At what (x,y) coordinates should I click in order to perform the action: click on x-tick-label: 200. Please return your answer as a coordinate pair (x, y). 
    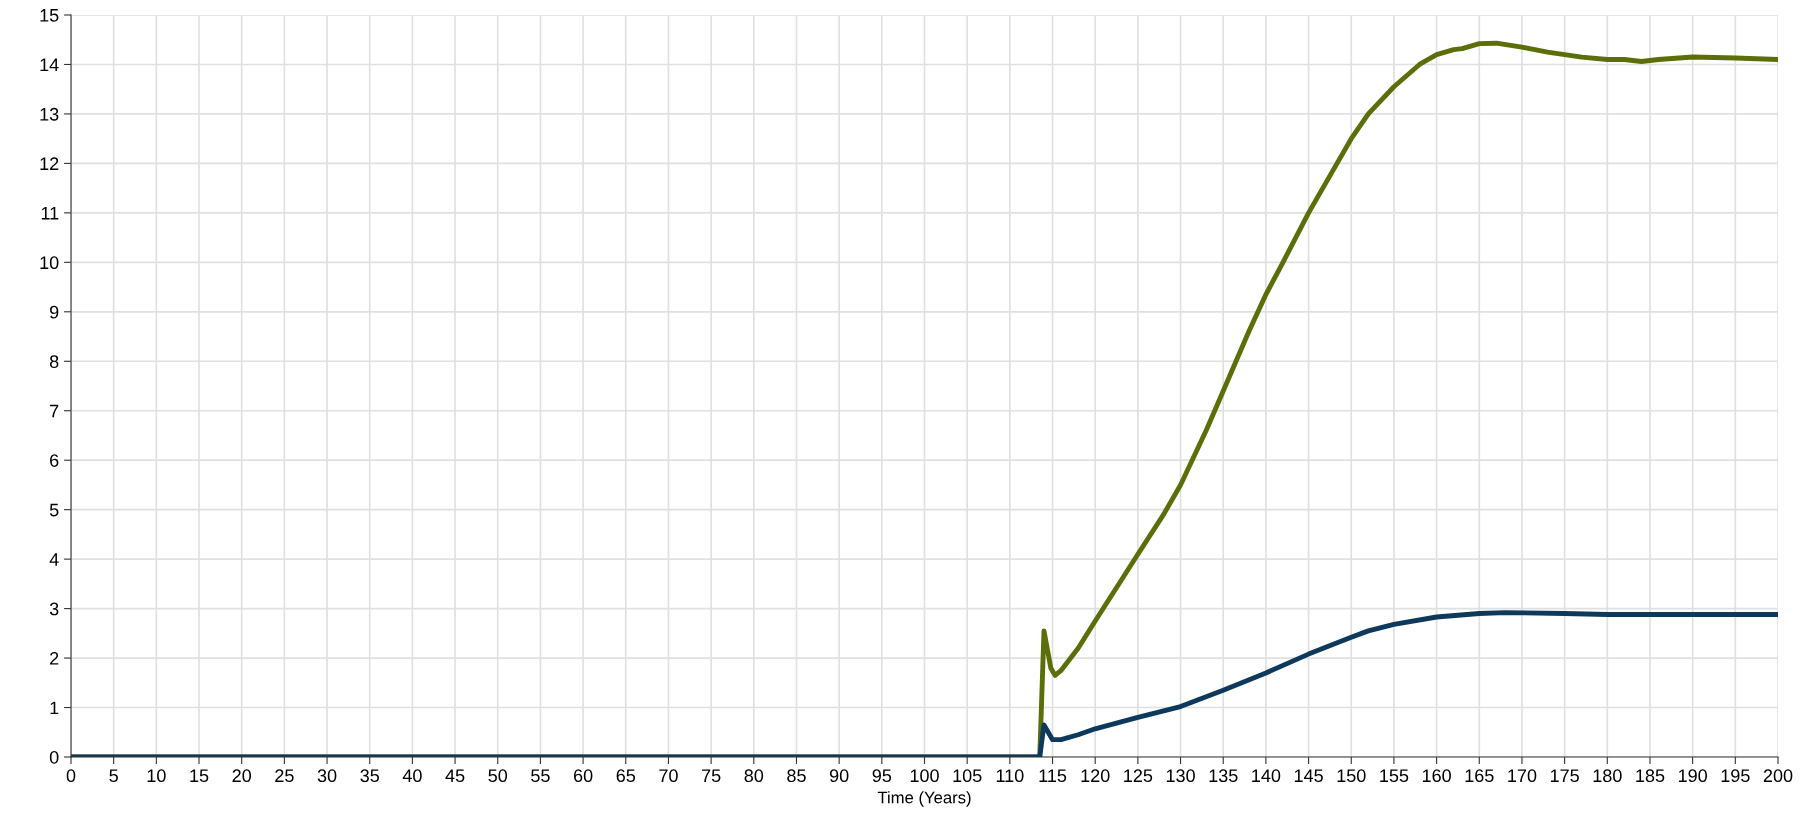
    Looking at the image, I should click on (1778, 776).